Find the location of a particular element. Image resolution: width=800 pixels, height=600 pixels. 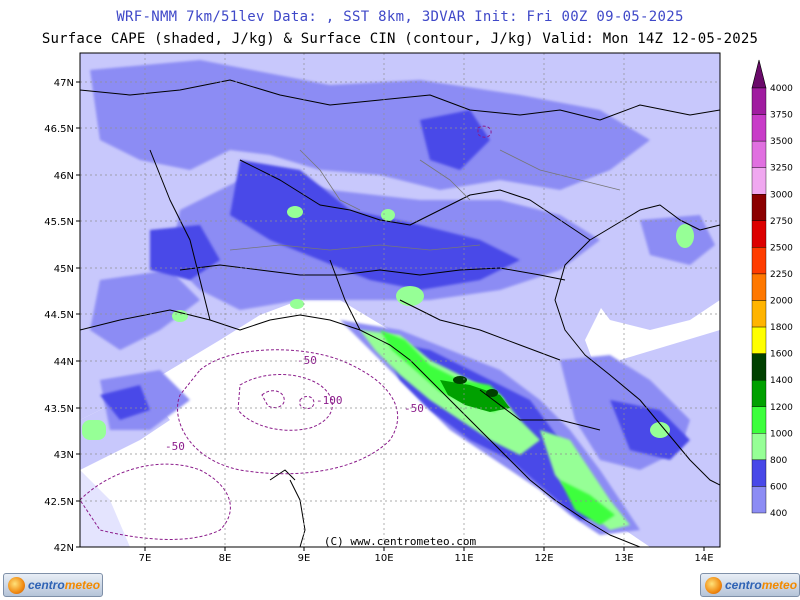

lon-label: 11E is located at coordinates (463, 558).